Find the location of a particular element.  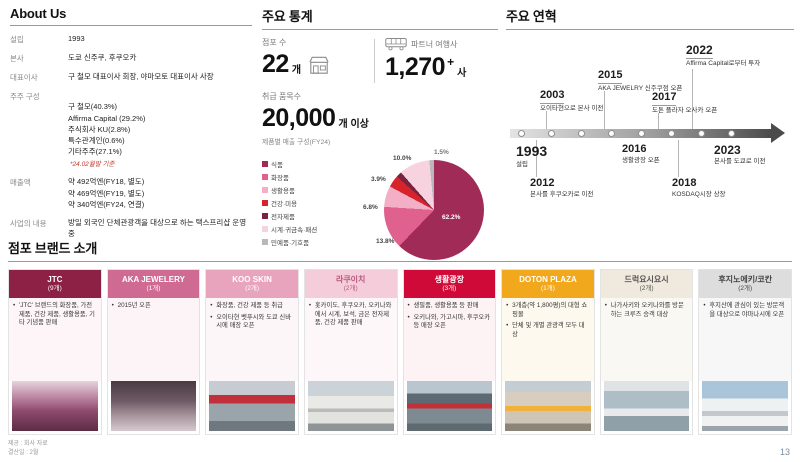

brand-card-header: DOTON PLAZA (1개) is located at coordinates (548, 284).